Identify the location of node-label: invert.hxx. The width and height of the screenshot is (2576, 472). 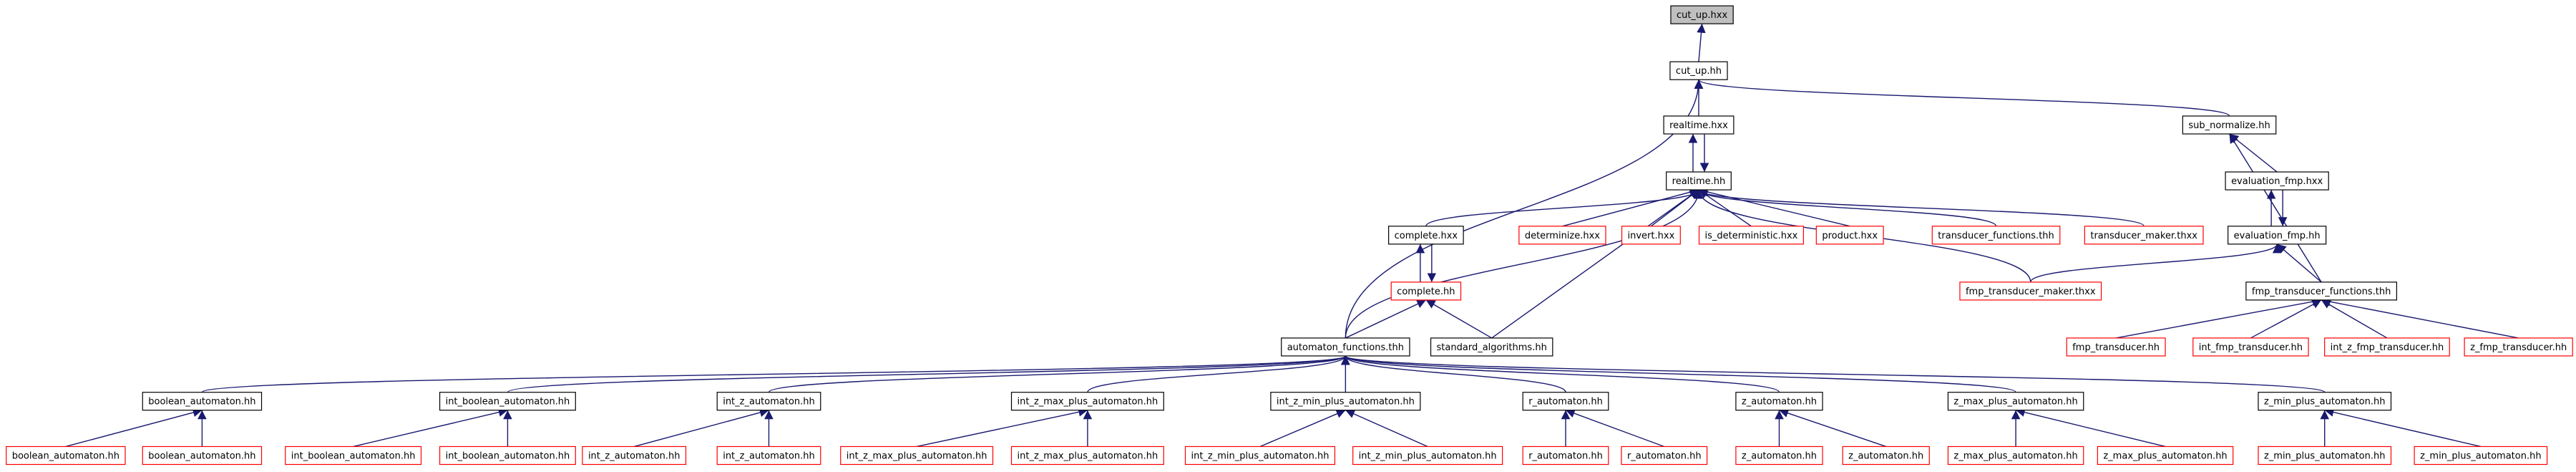
(1652, 236).